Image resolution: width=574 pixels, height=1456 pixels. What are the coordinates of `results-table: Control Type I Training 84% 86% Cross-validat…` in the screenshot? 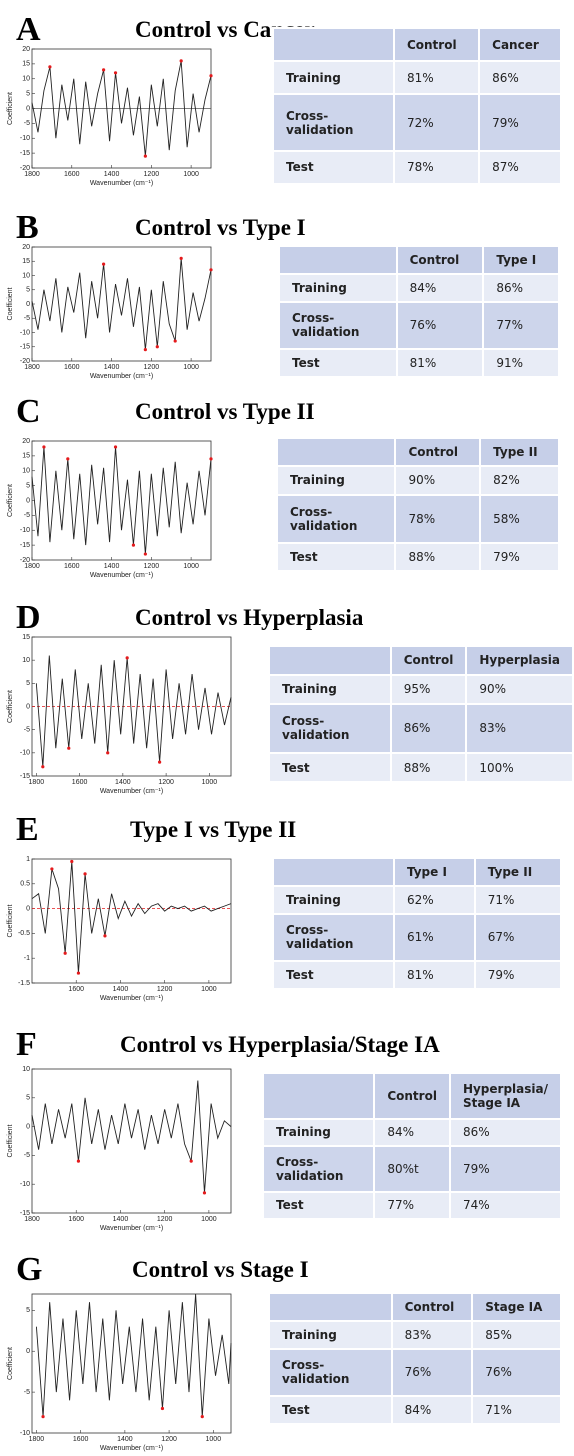 It's located at (419, 311).